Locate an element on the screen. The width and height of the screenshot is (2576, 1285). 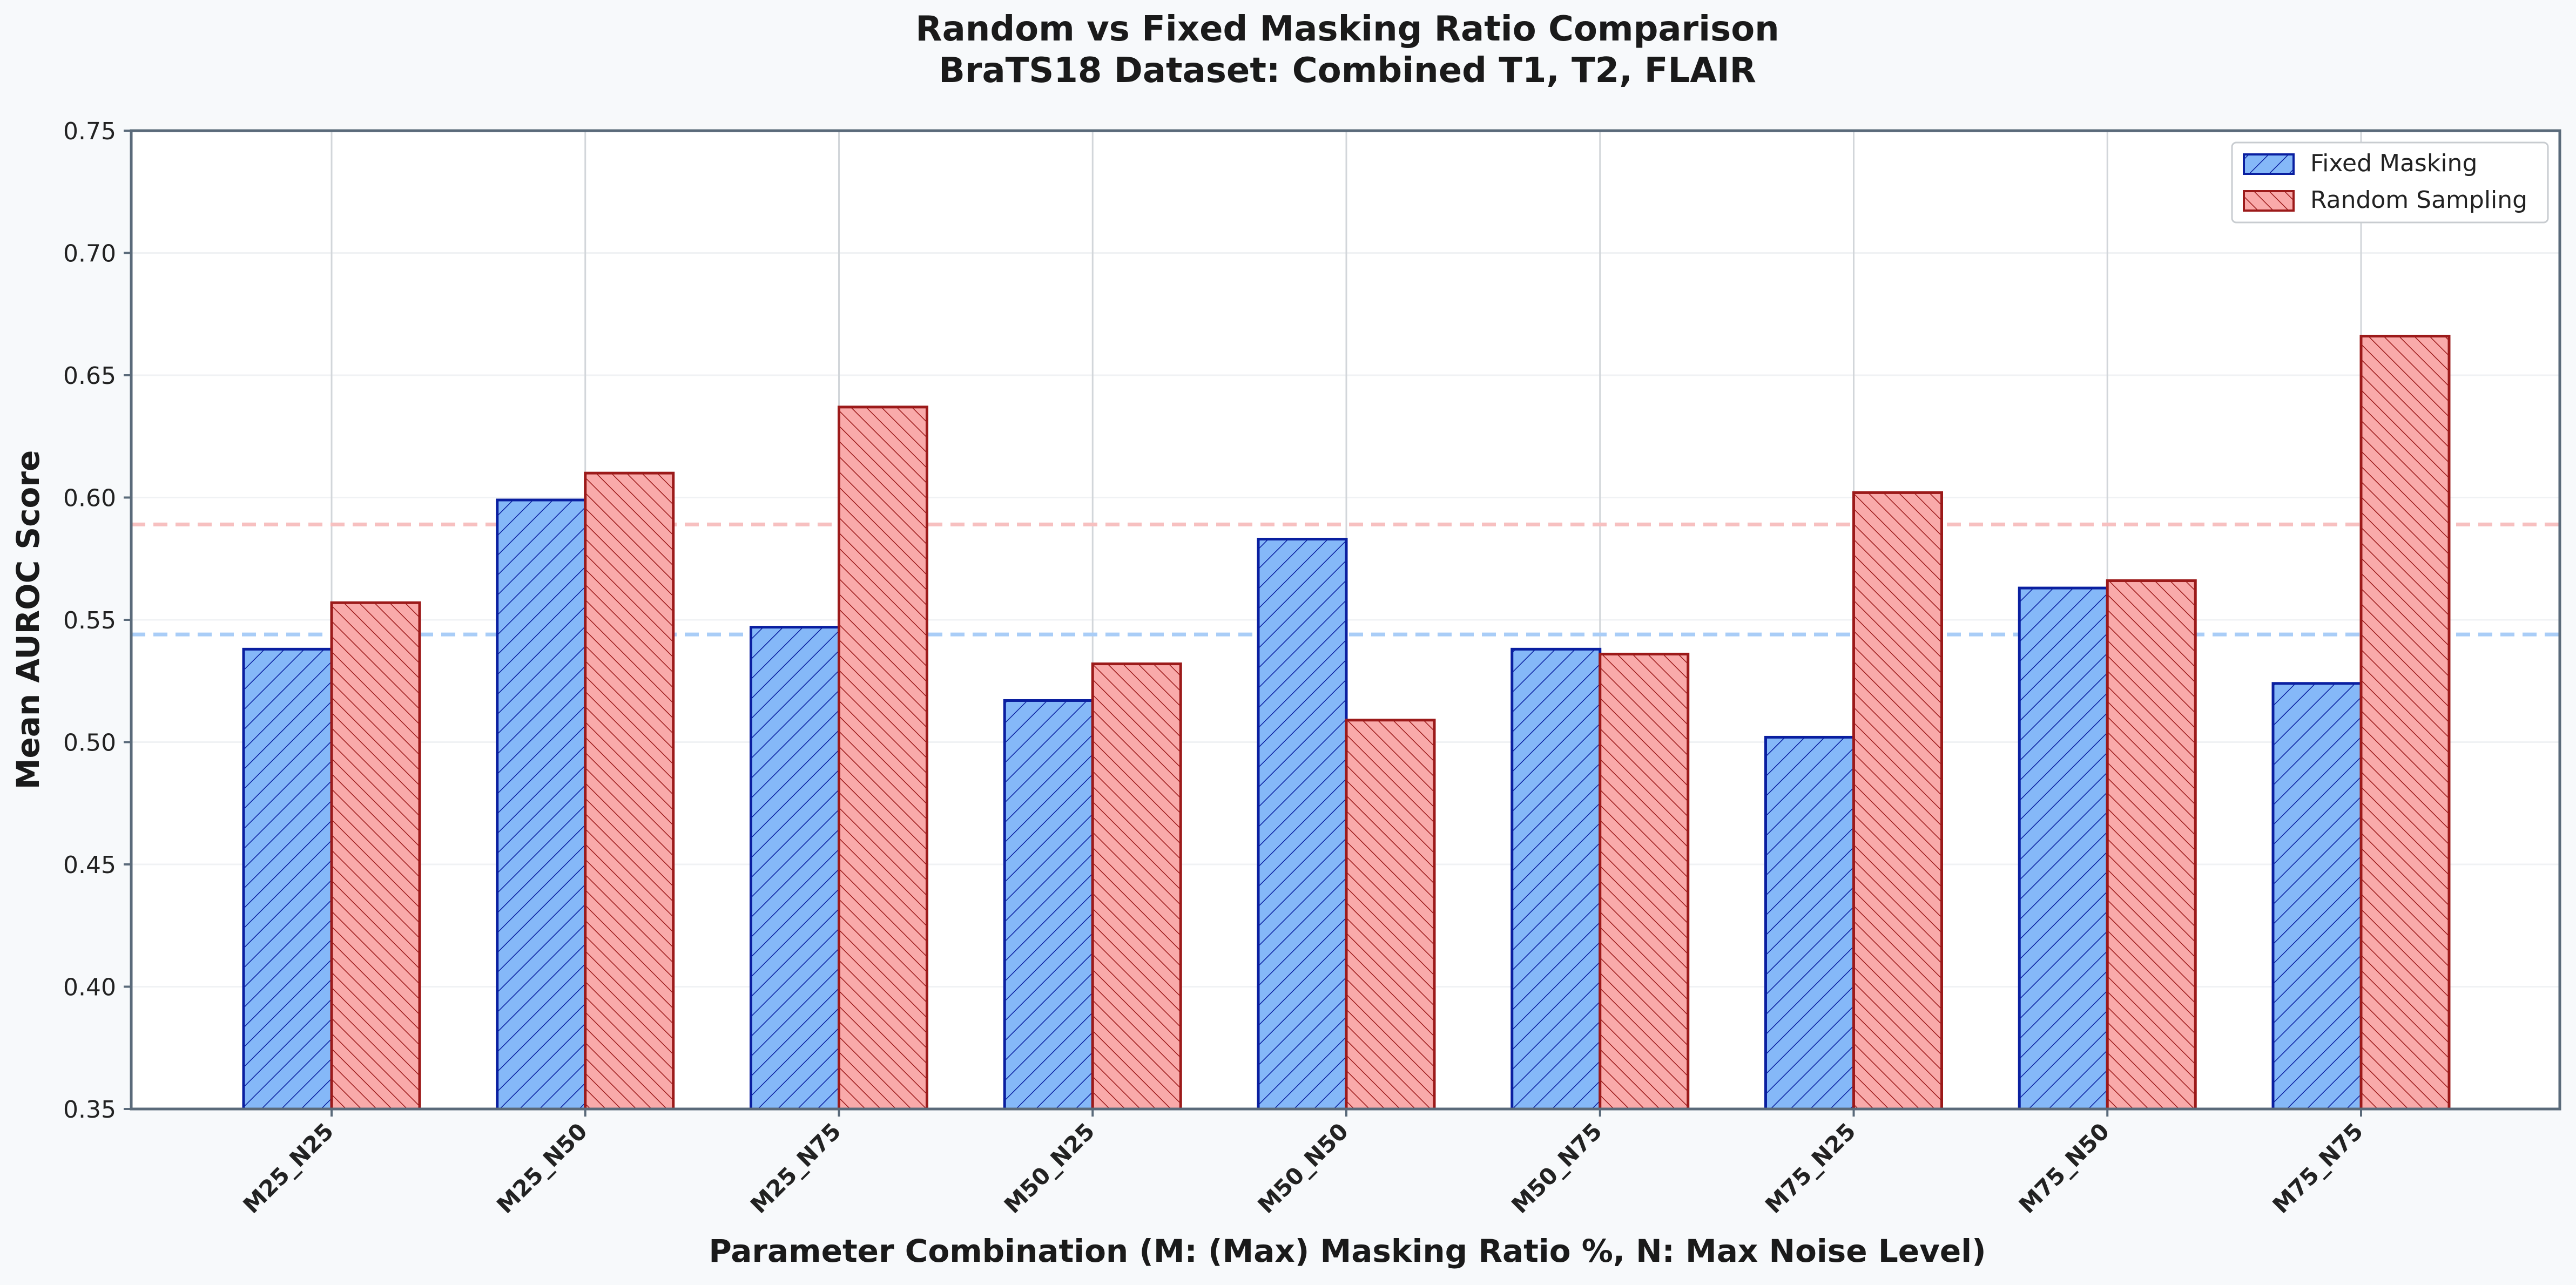
x-tick-label: M75_N75 is located at coordinates (2318, 1168).